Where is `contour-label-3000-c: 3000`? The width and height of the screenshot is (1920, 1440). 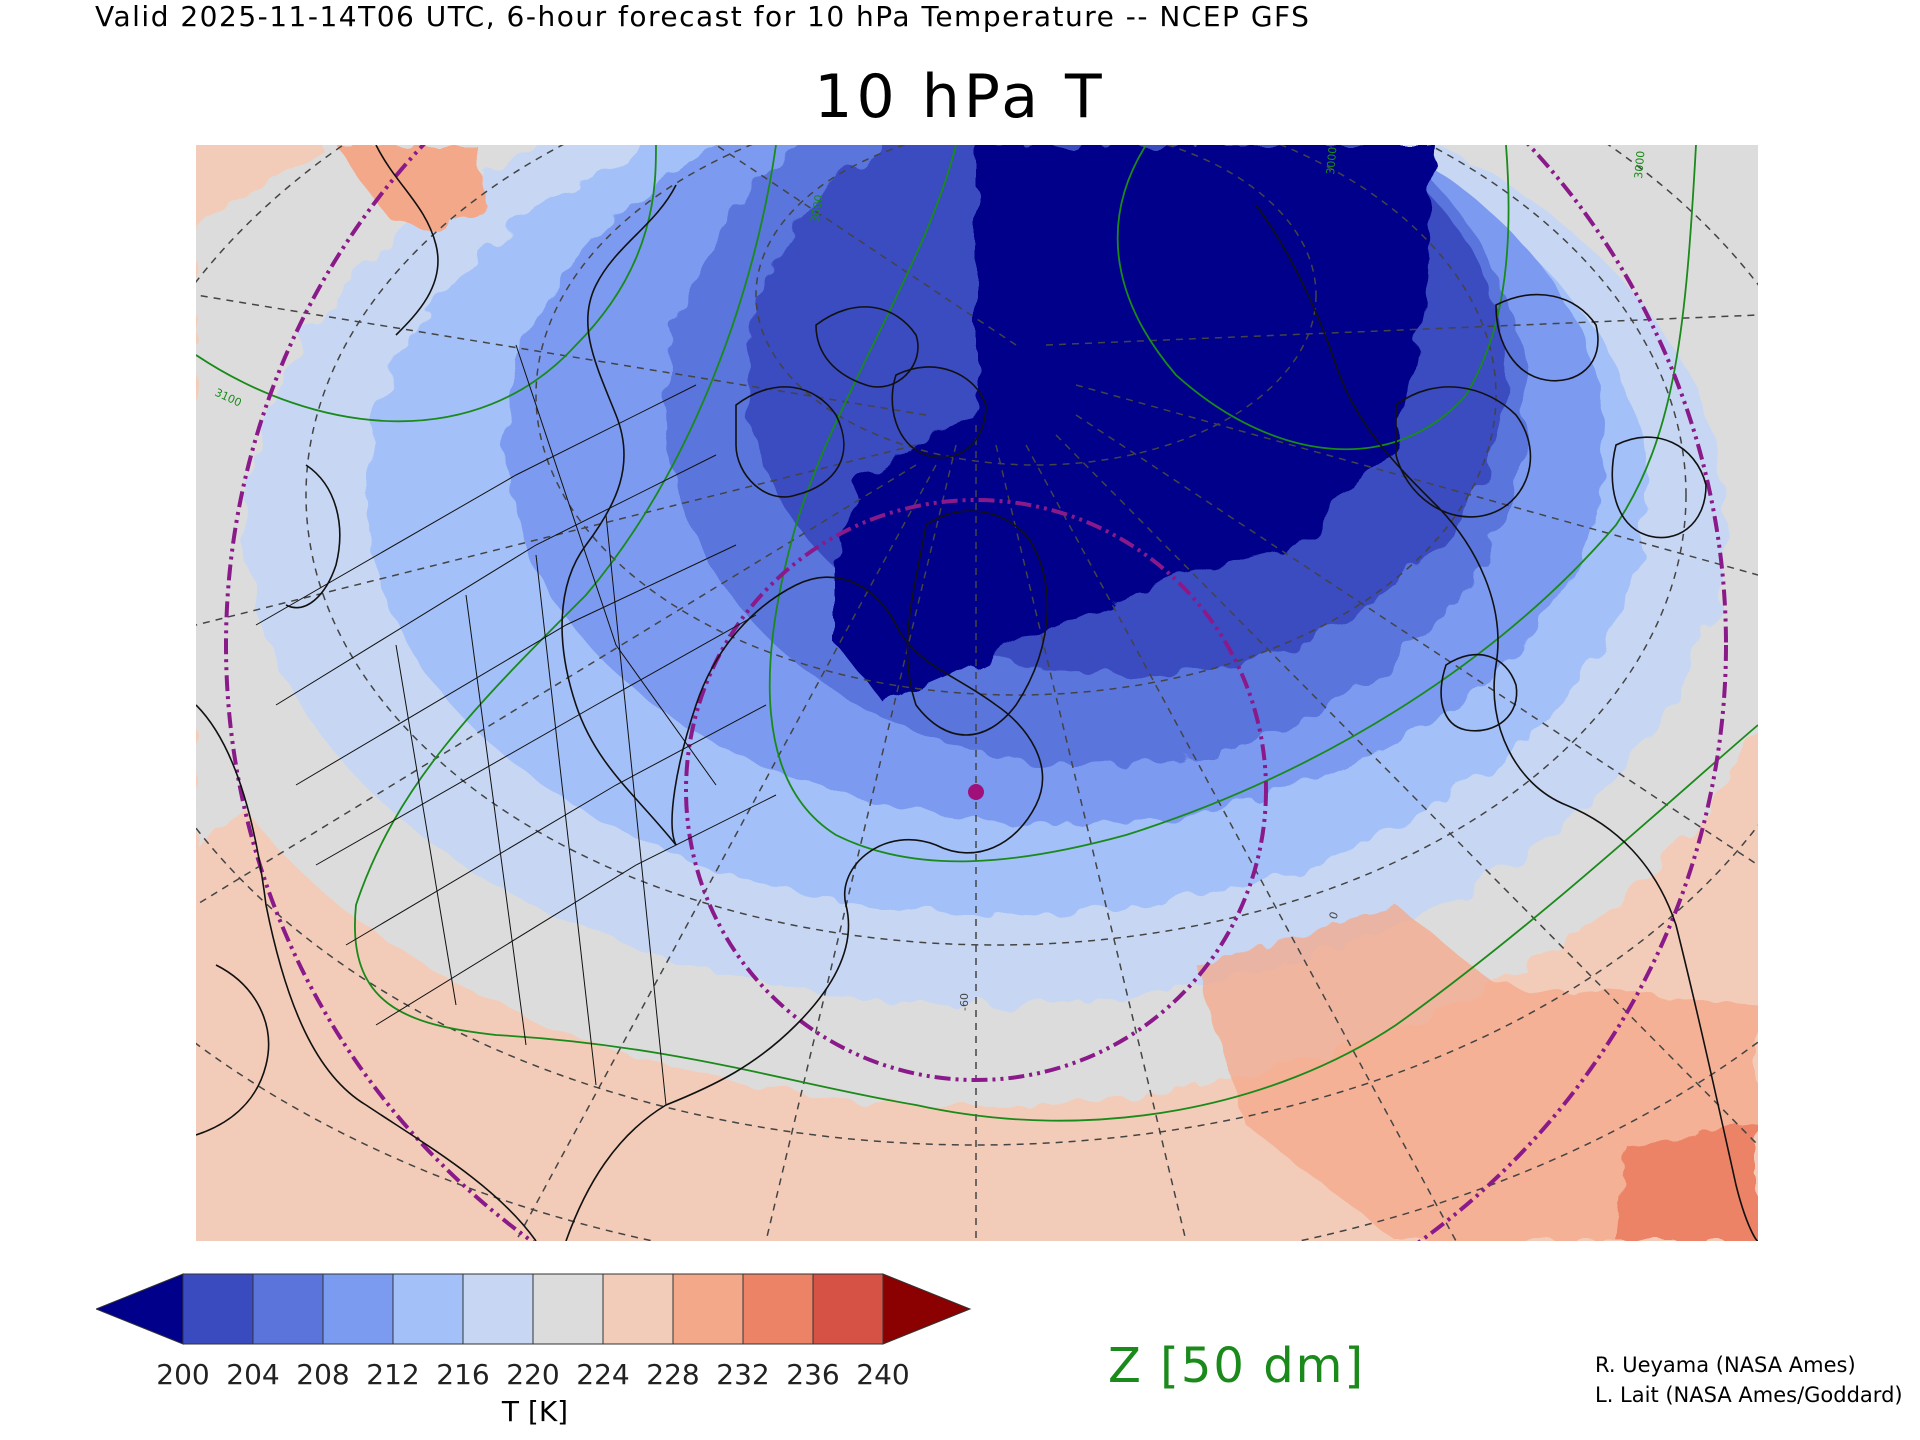
contour-label-3000-c: 3000 is located at coordinates (1639, 164).